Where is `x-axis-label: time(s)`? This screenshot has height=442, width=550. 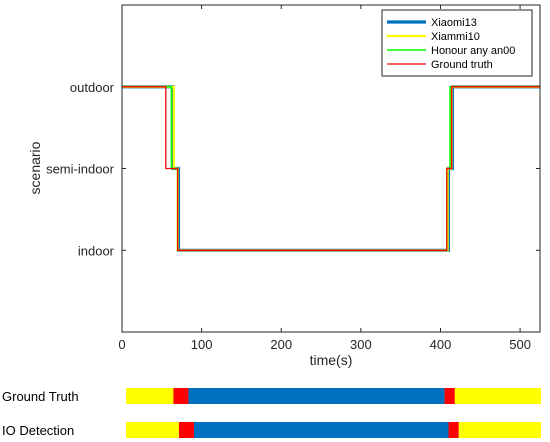 x-axis-label: time(s) is located at coordinates (331, 360).